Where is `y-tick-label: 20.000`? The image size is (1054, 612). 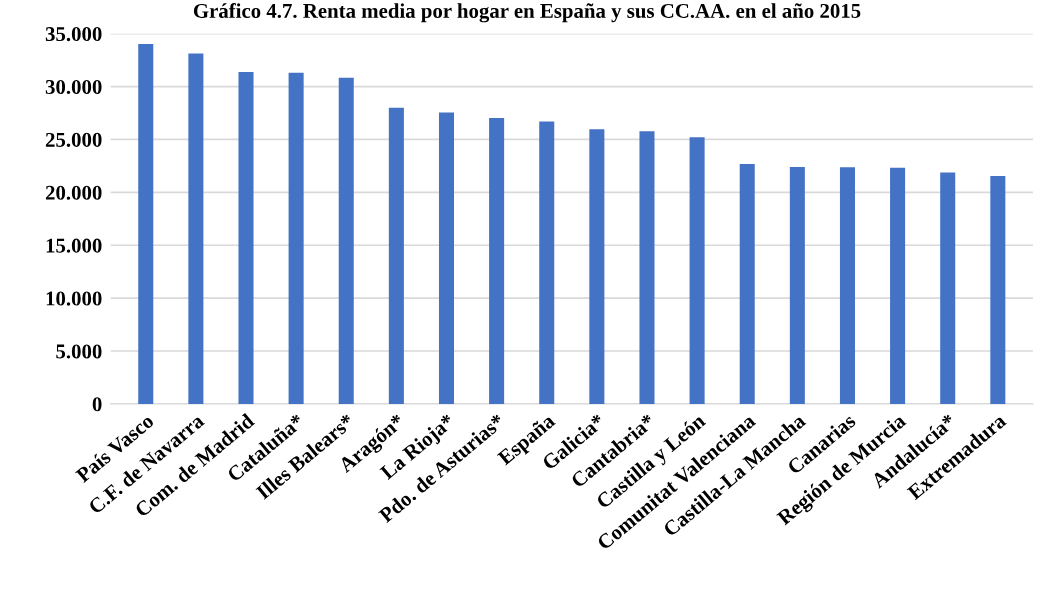 y-tick-label: 20.000 is located at coordinates (73, 192).